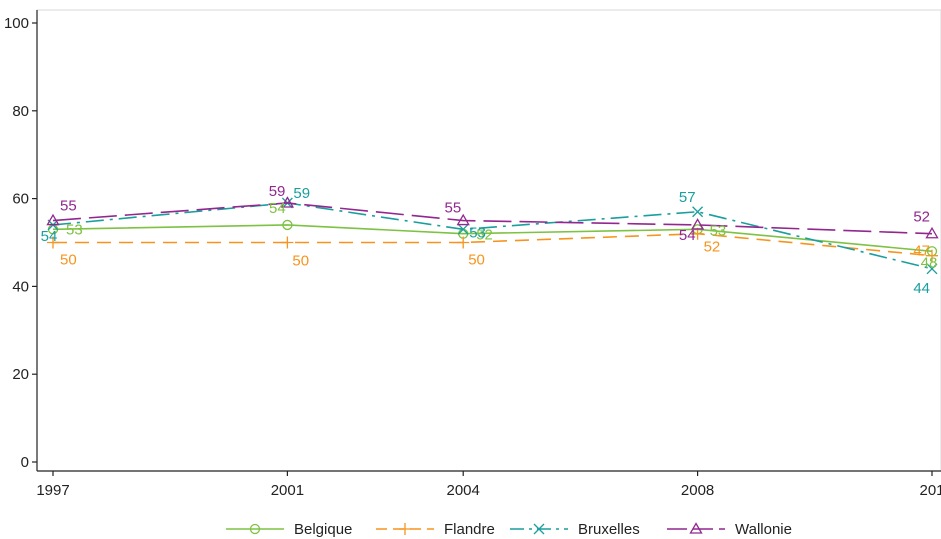 This screenshot has width=941, height=539. What do you see at coordinates (435, 529) in the screenshot?
I see `legend-item-flandre: Flandre` at bounding box center [435, 529].